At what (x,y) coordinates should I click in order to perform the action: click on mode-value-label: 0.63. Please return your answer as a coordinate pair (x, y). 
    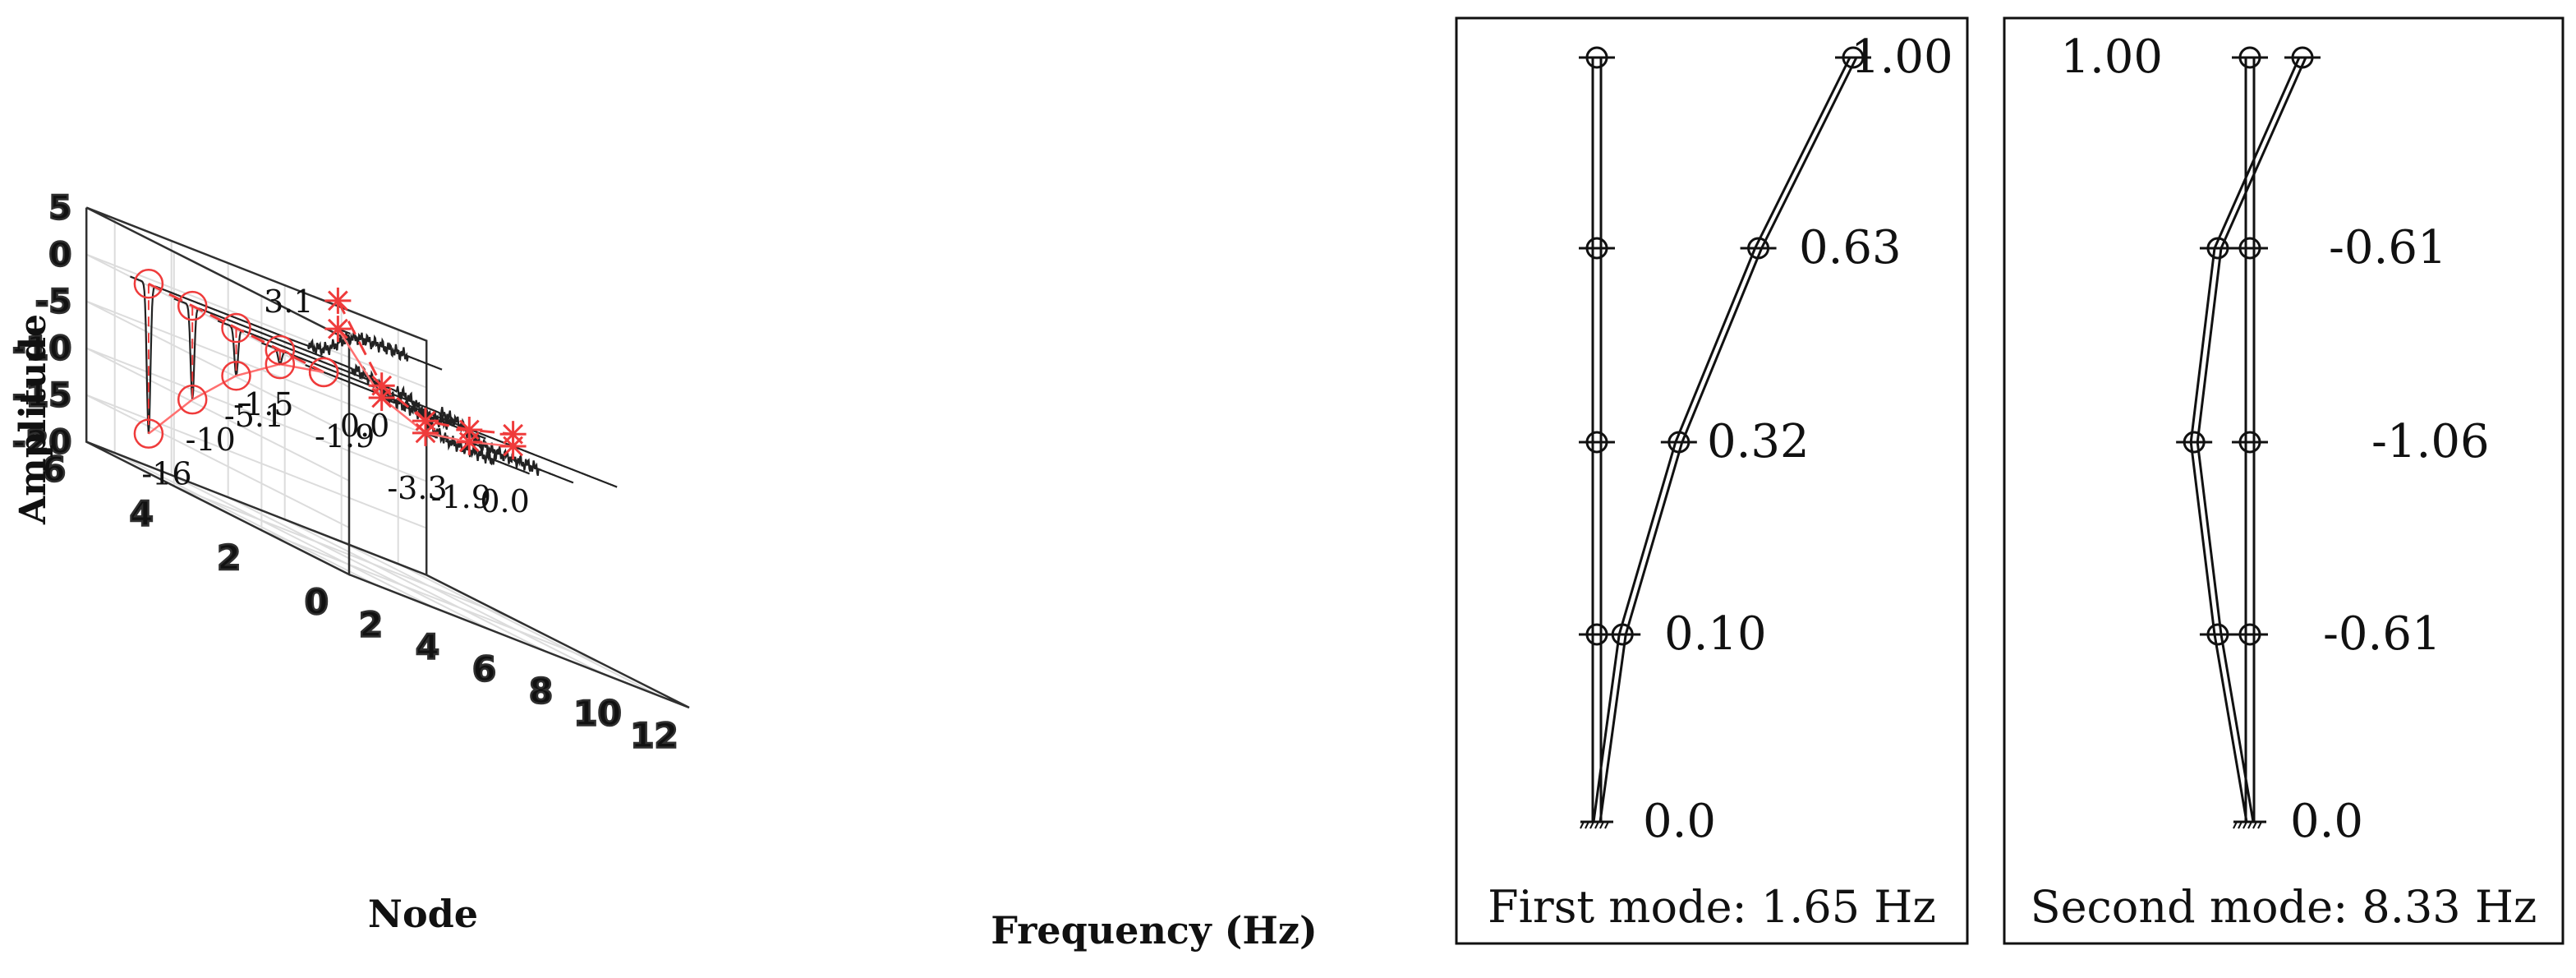
    Looking at the image, I should click on (1851, 247).